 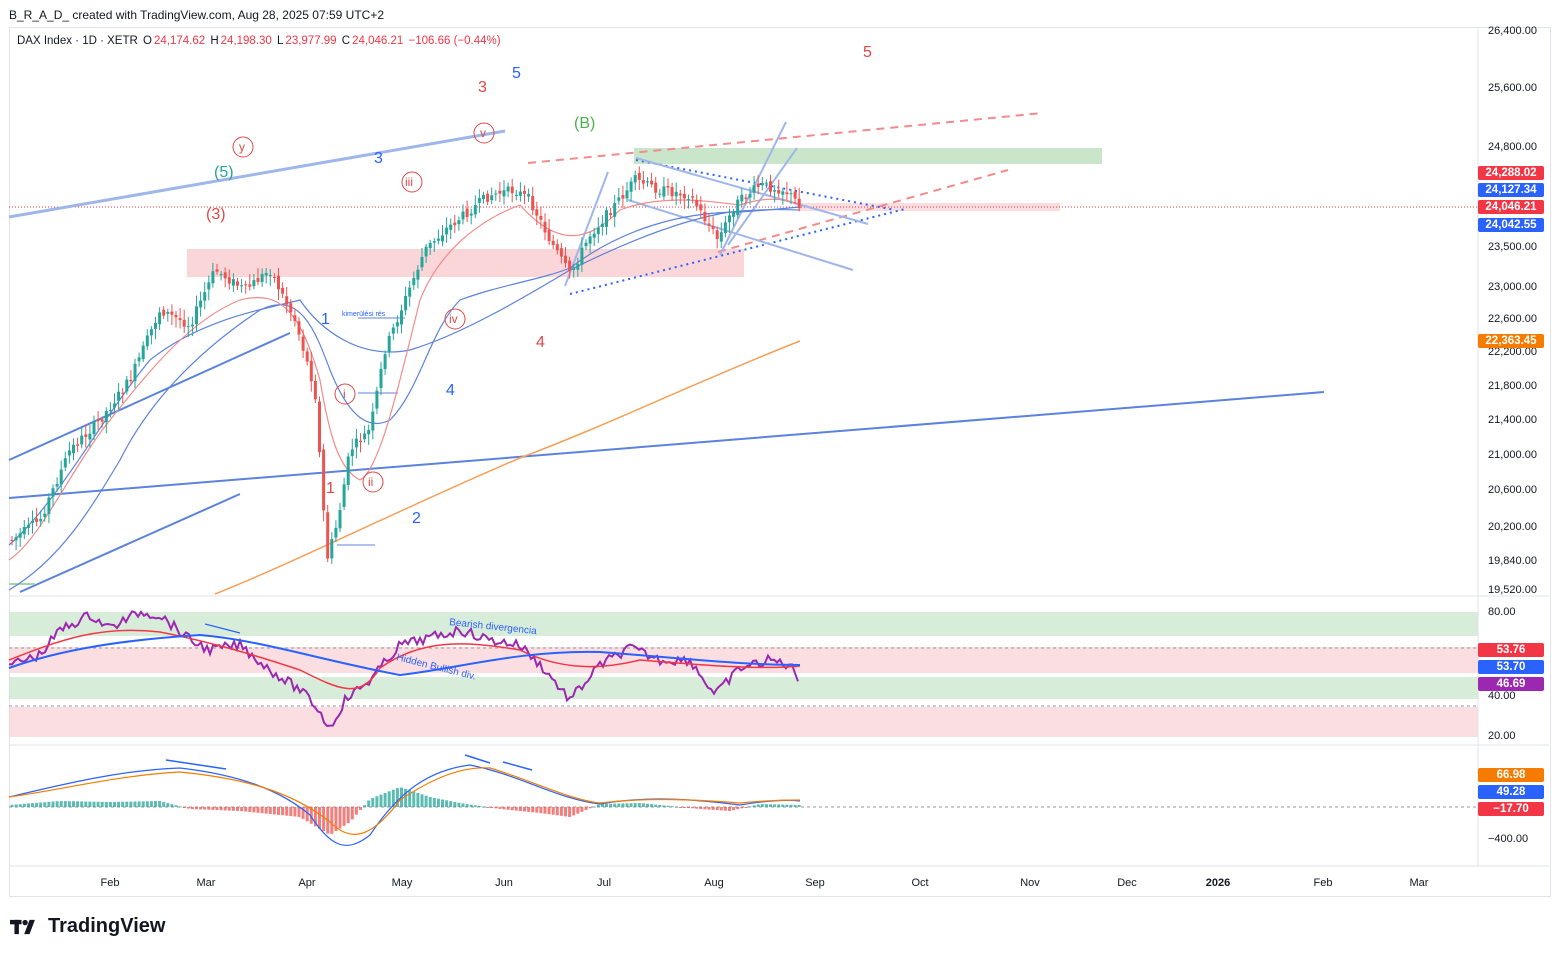 What do you see at coordinates (149, 396) in the screenshot?
I see `trendline-lower-left` at bounding box center [149, 396].